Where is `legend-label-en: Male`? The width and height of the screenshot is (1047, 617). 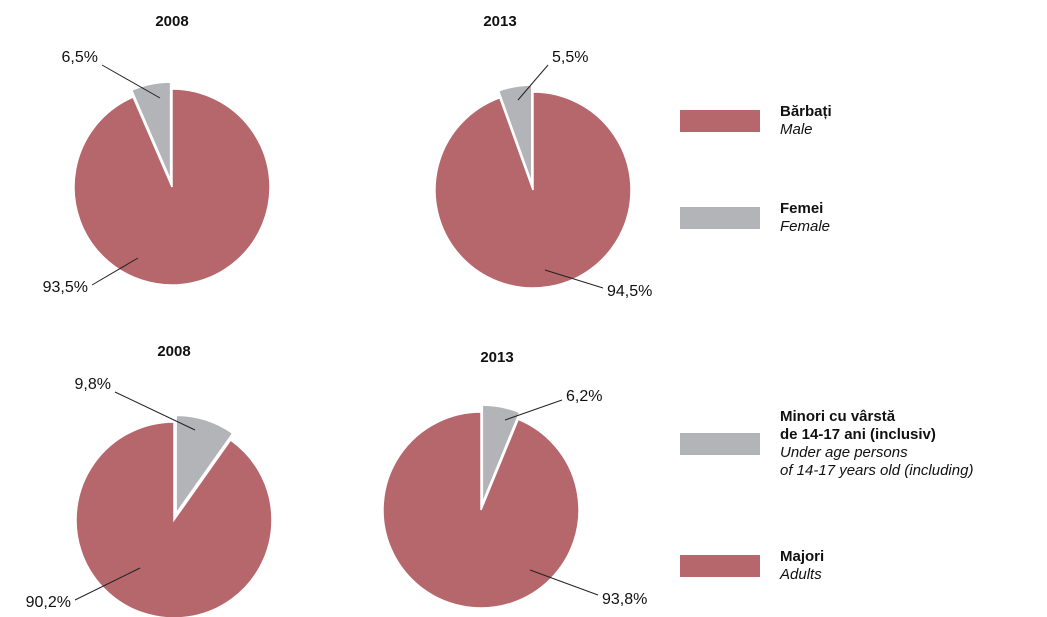
legend-label-en: Male is located at coordinates (796, 129).